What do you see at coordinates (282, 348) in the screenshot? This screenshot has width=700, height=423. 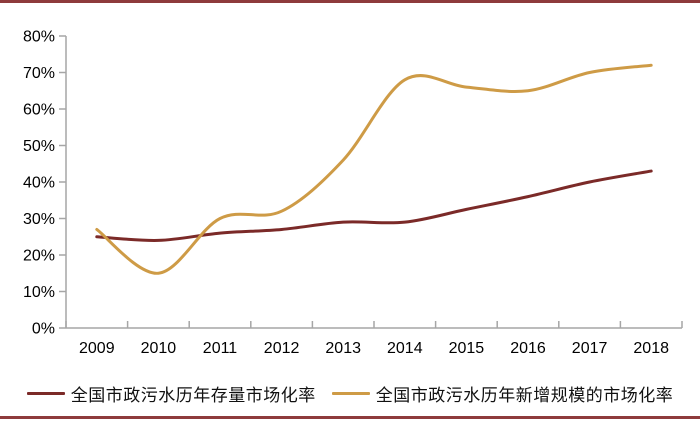 I see `x-tick-label: 2012` at bounding box center [282, 348].